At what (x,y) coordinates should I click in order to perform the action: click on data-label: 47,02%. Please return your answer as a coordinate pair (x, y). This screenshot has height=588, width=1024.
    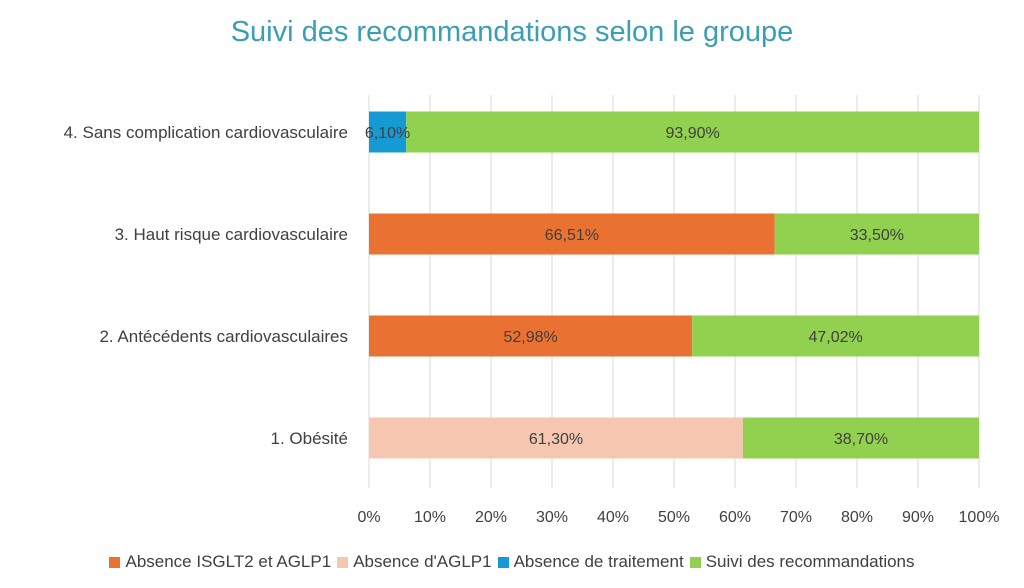
    Looking at the image, I should click on (835, 337).